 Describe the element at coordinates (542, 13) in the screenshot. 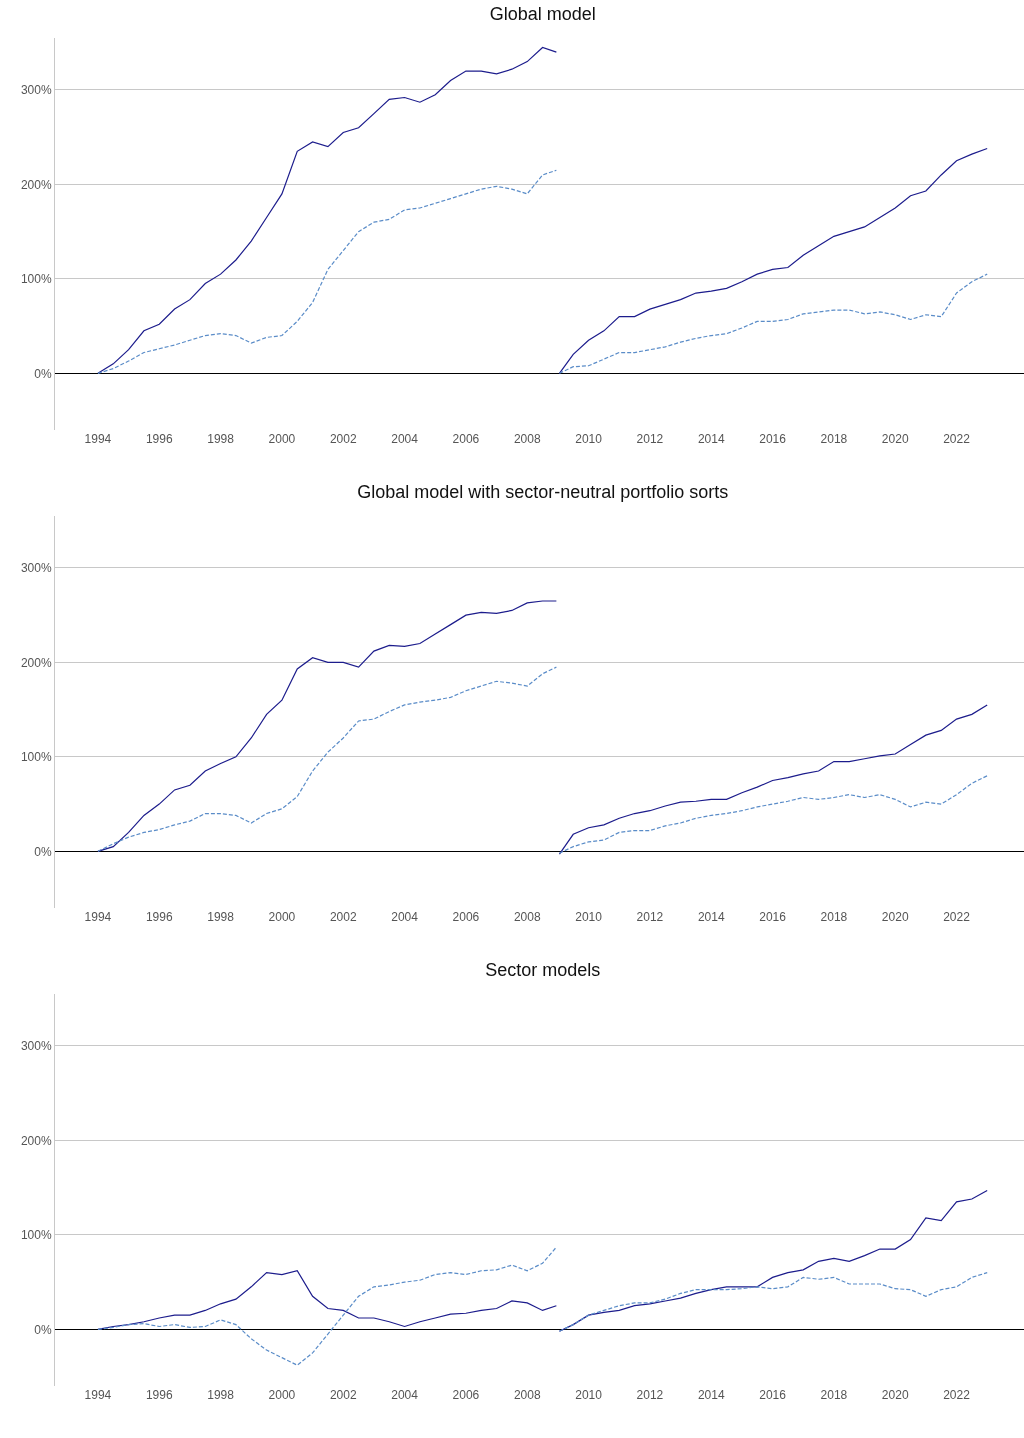

I see `chart-title: Global model` at that location.